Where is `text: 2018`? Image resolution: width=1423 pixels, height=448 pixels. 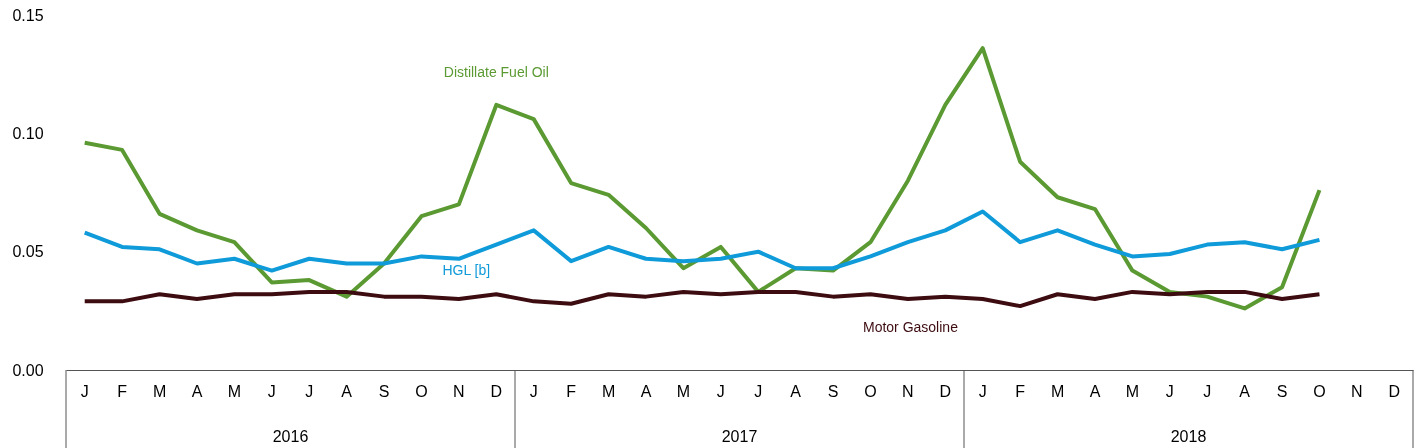
text: 2018 is located at coordinates (1188, 436).